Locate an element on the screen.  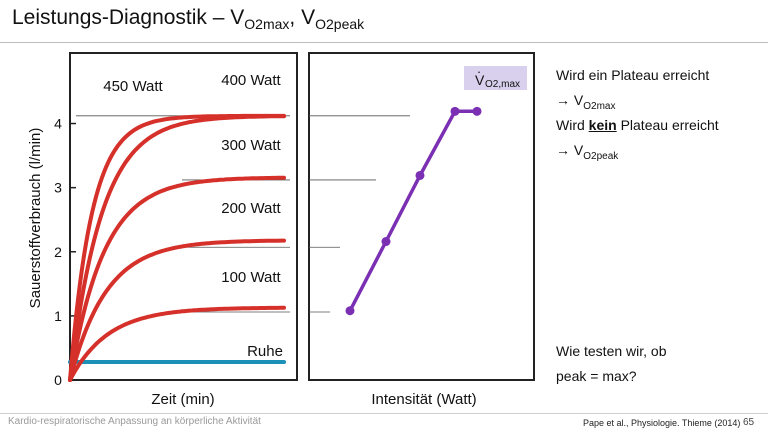
note-vo2max: → VO2max is located at coordinates (585, 102).